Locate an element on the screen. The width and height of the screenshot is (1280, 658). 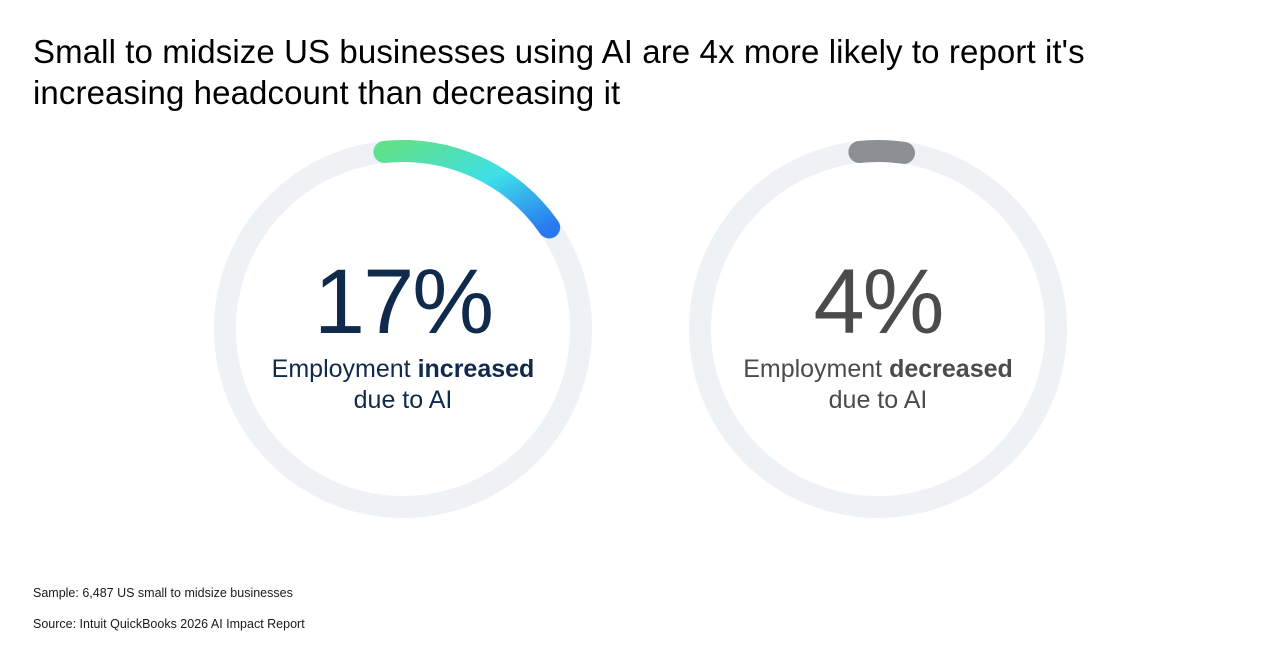
gauge-increased-value: 17% is located at coordinates (403, 302).